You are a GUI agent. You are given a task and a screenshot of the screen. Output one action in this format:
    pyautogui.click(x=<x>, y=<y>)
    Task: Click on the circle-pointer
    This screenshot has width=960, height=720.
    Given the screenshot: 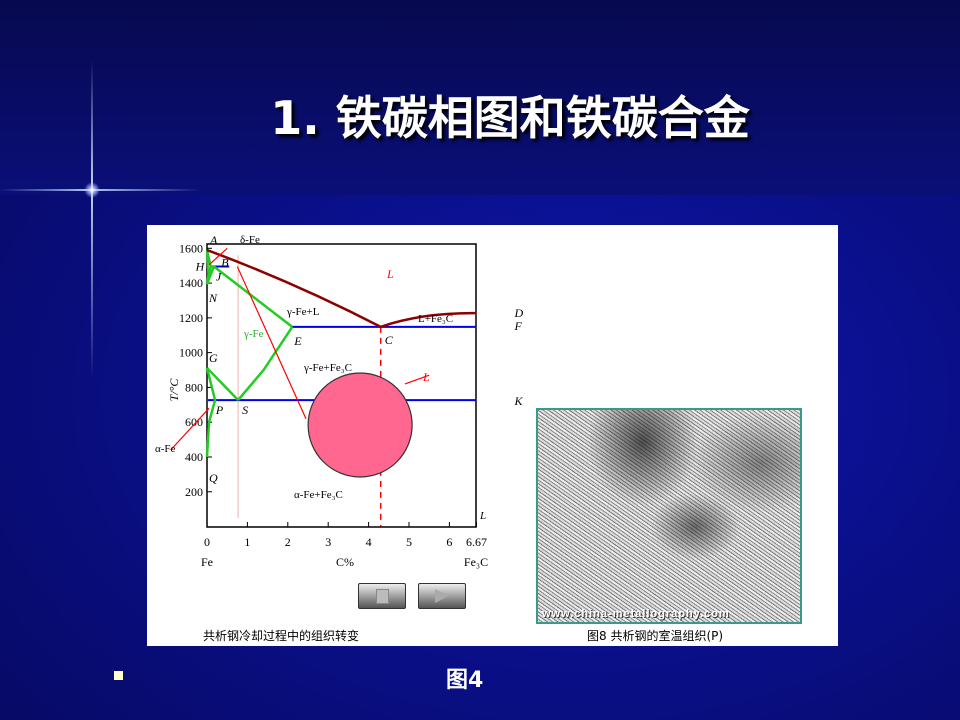 What is the action you would take?
    pyautogui.click(x=417, y=379)
    